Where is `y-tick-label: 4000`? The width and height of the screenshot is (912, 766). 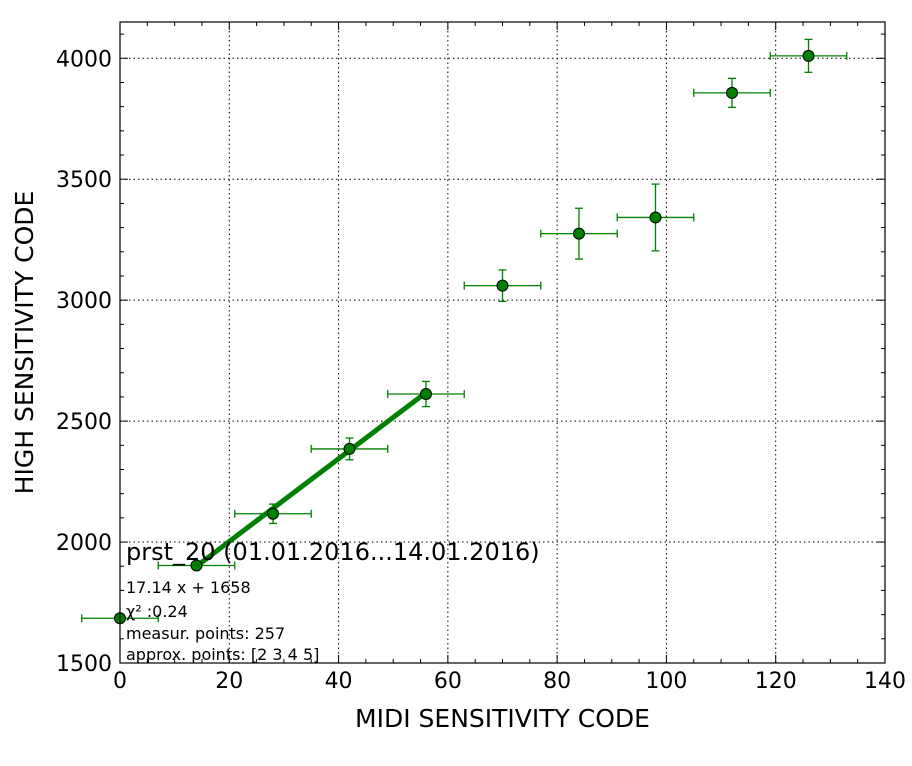
y-tick-label: 4000 is located at coordinates (84, 59).